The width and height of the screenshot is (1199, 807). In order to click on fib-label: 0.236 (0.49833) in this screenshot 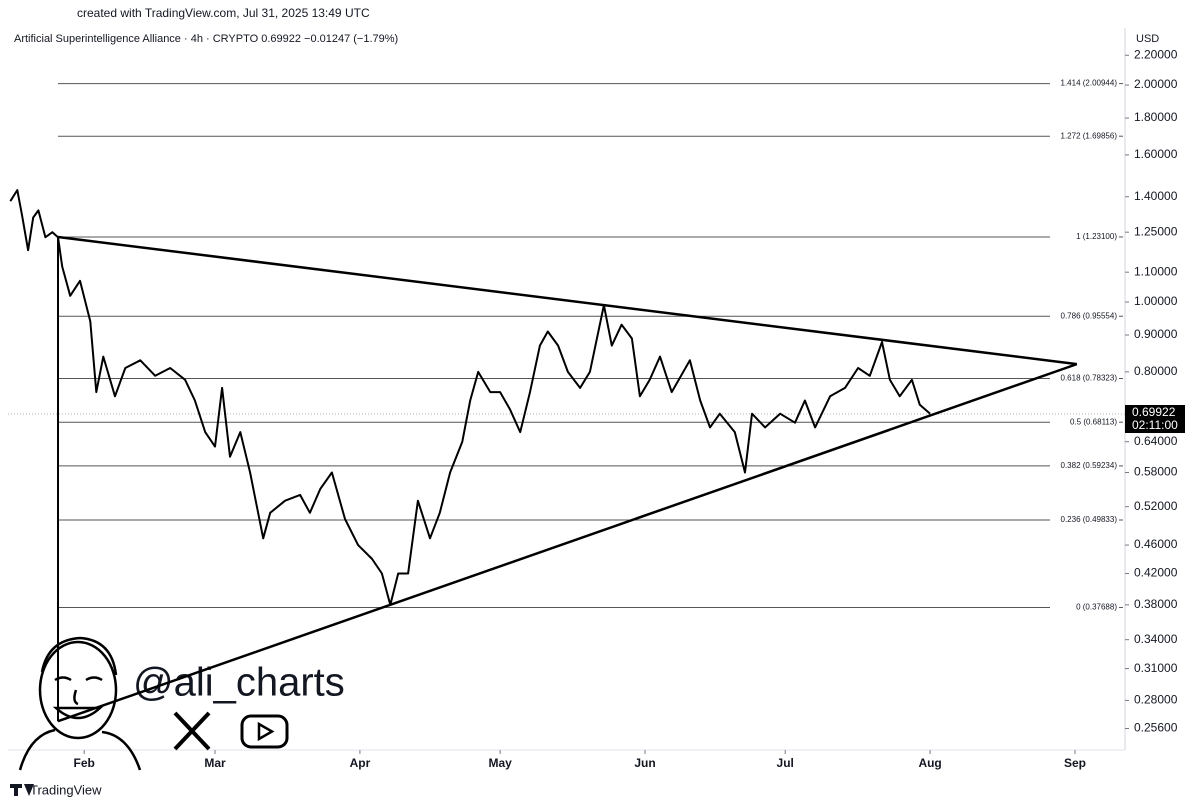, I will do `click(1089, 519)`.